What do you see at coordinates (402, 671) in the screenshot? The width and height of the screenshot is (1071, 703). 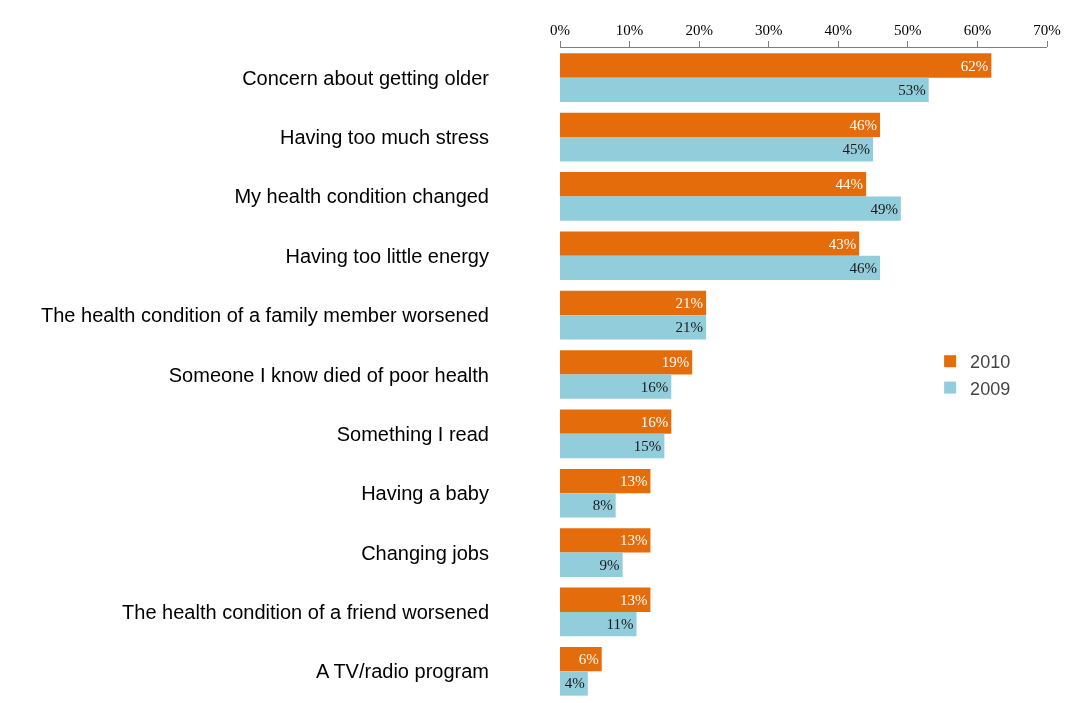 I see `y-tick-label: A TV/radio program` at bounding box center [402, 671].